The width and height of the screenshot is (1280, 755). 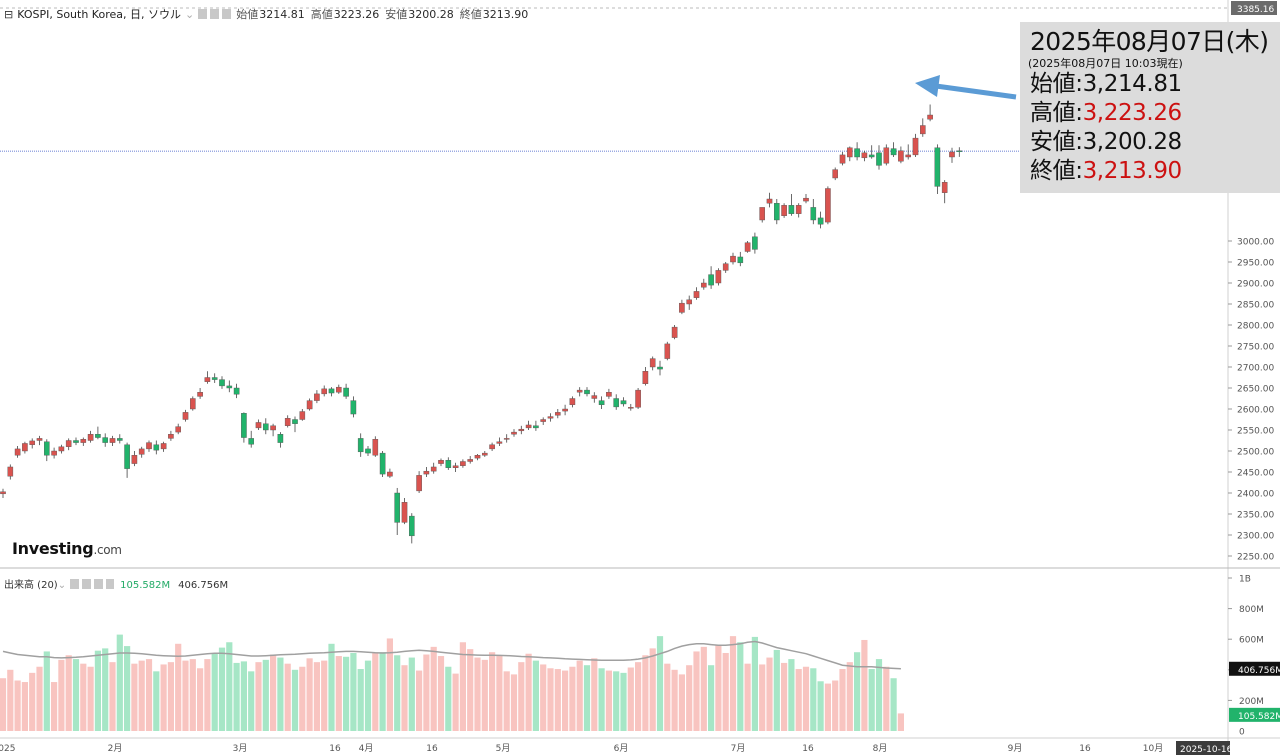 I want to click on volume-buttons-icon, so click(x=92, y=584).